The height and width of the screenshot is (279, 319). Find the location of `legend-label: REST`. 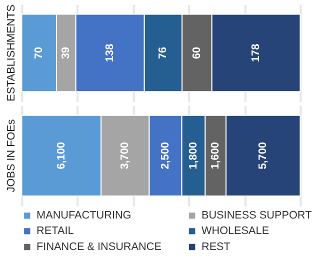

legend-label: REST is located at coordinates (216, 246).